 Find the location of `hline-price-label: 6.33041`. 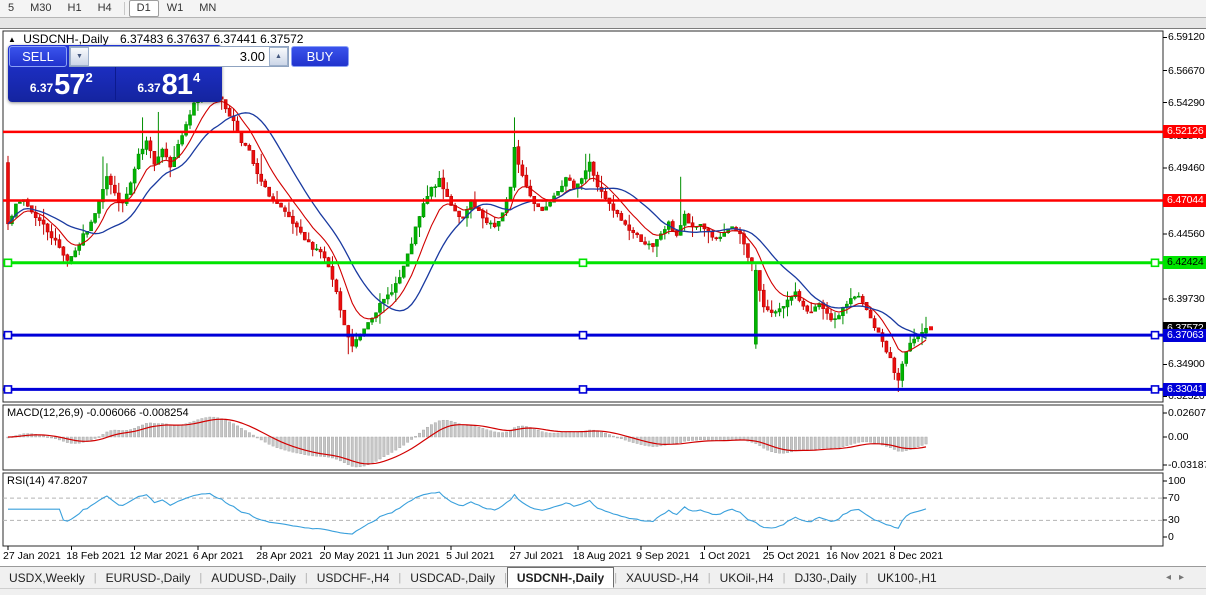

hline-price-label: 6.33041 is located at coordinates (1184, 389).